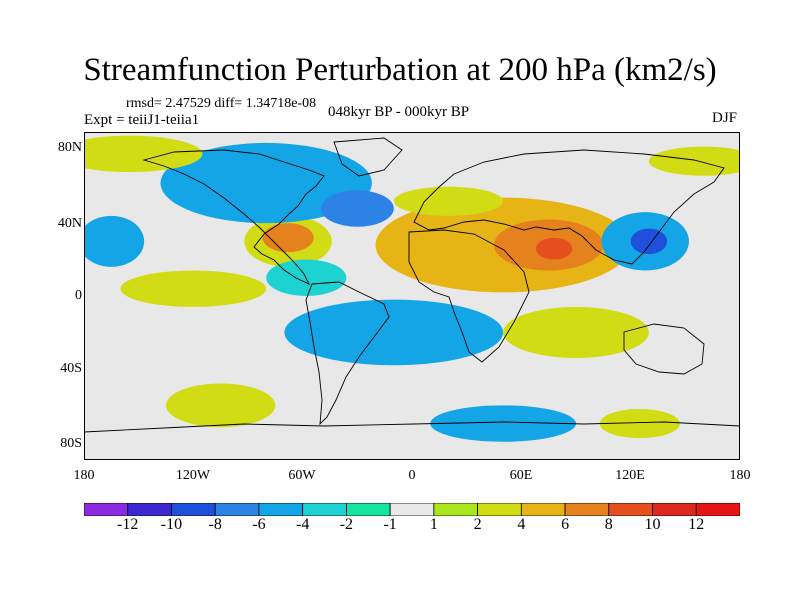 Image resolution: width=800 pixels, height=600 pixels. Describe the element at coordinates (71, 443) in the screenshot. I see `lat-tick: 80S` at that location.